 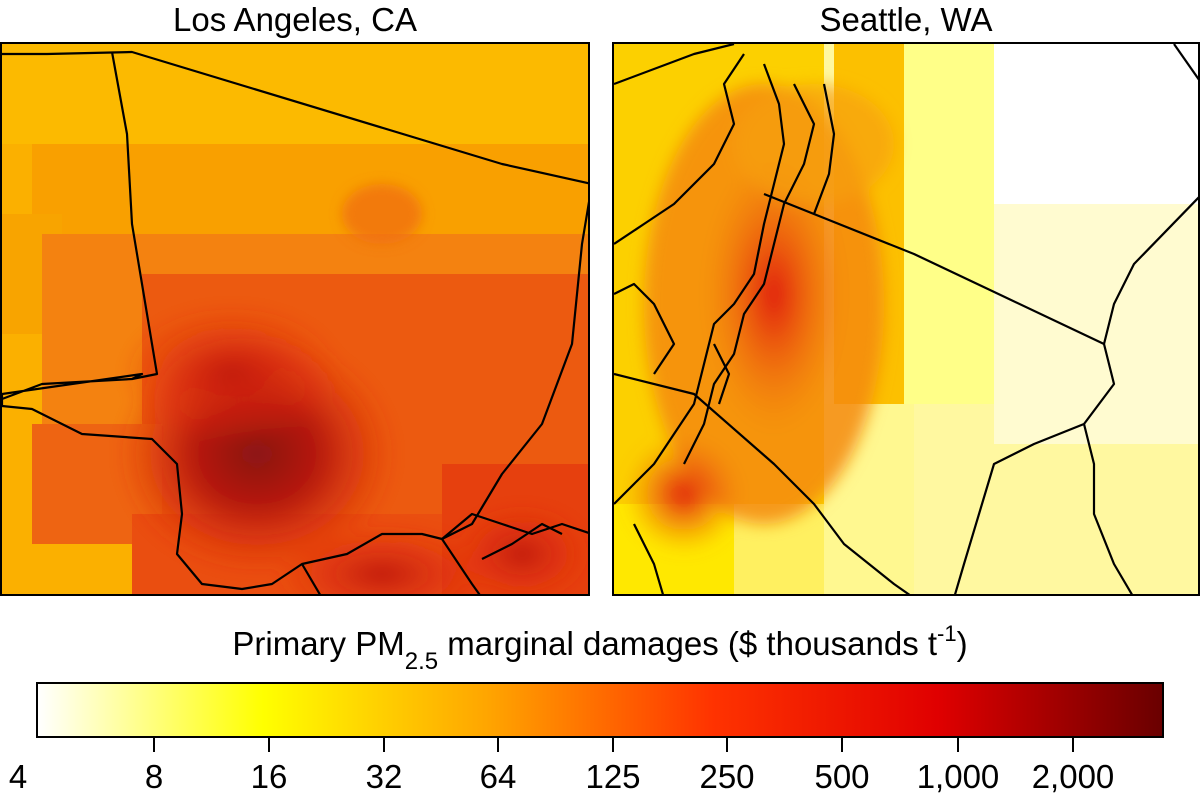 What do you see at coordinates (384, 776) in the screenshot?
I see `colorbar-tick-label: 32` at bounding box center [384, 776].